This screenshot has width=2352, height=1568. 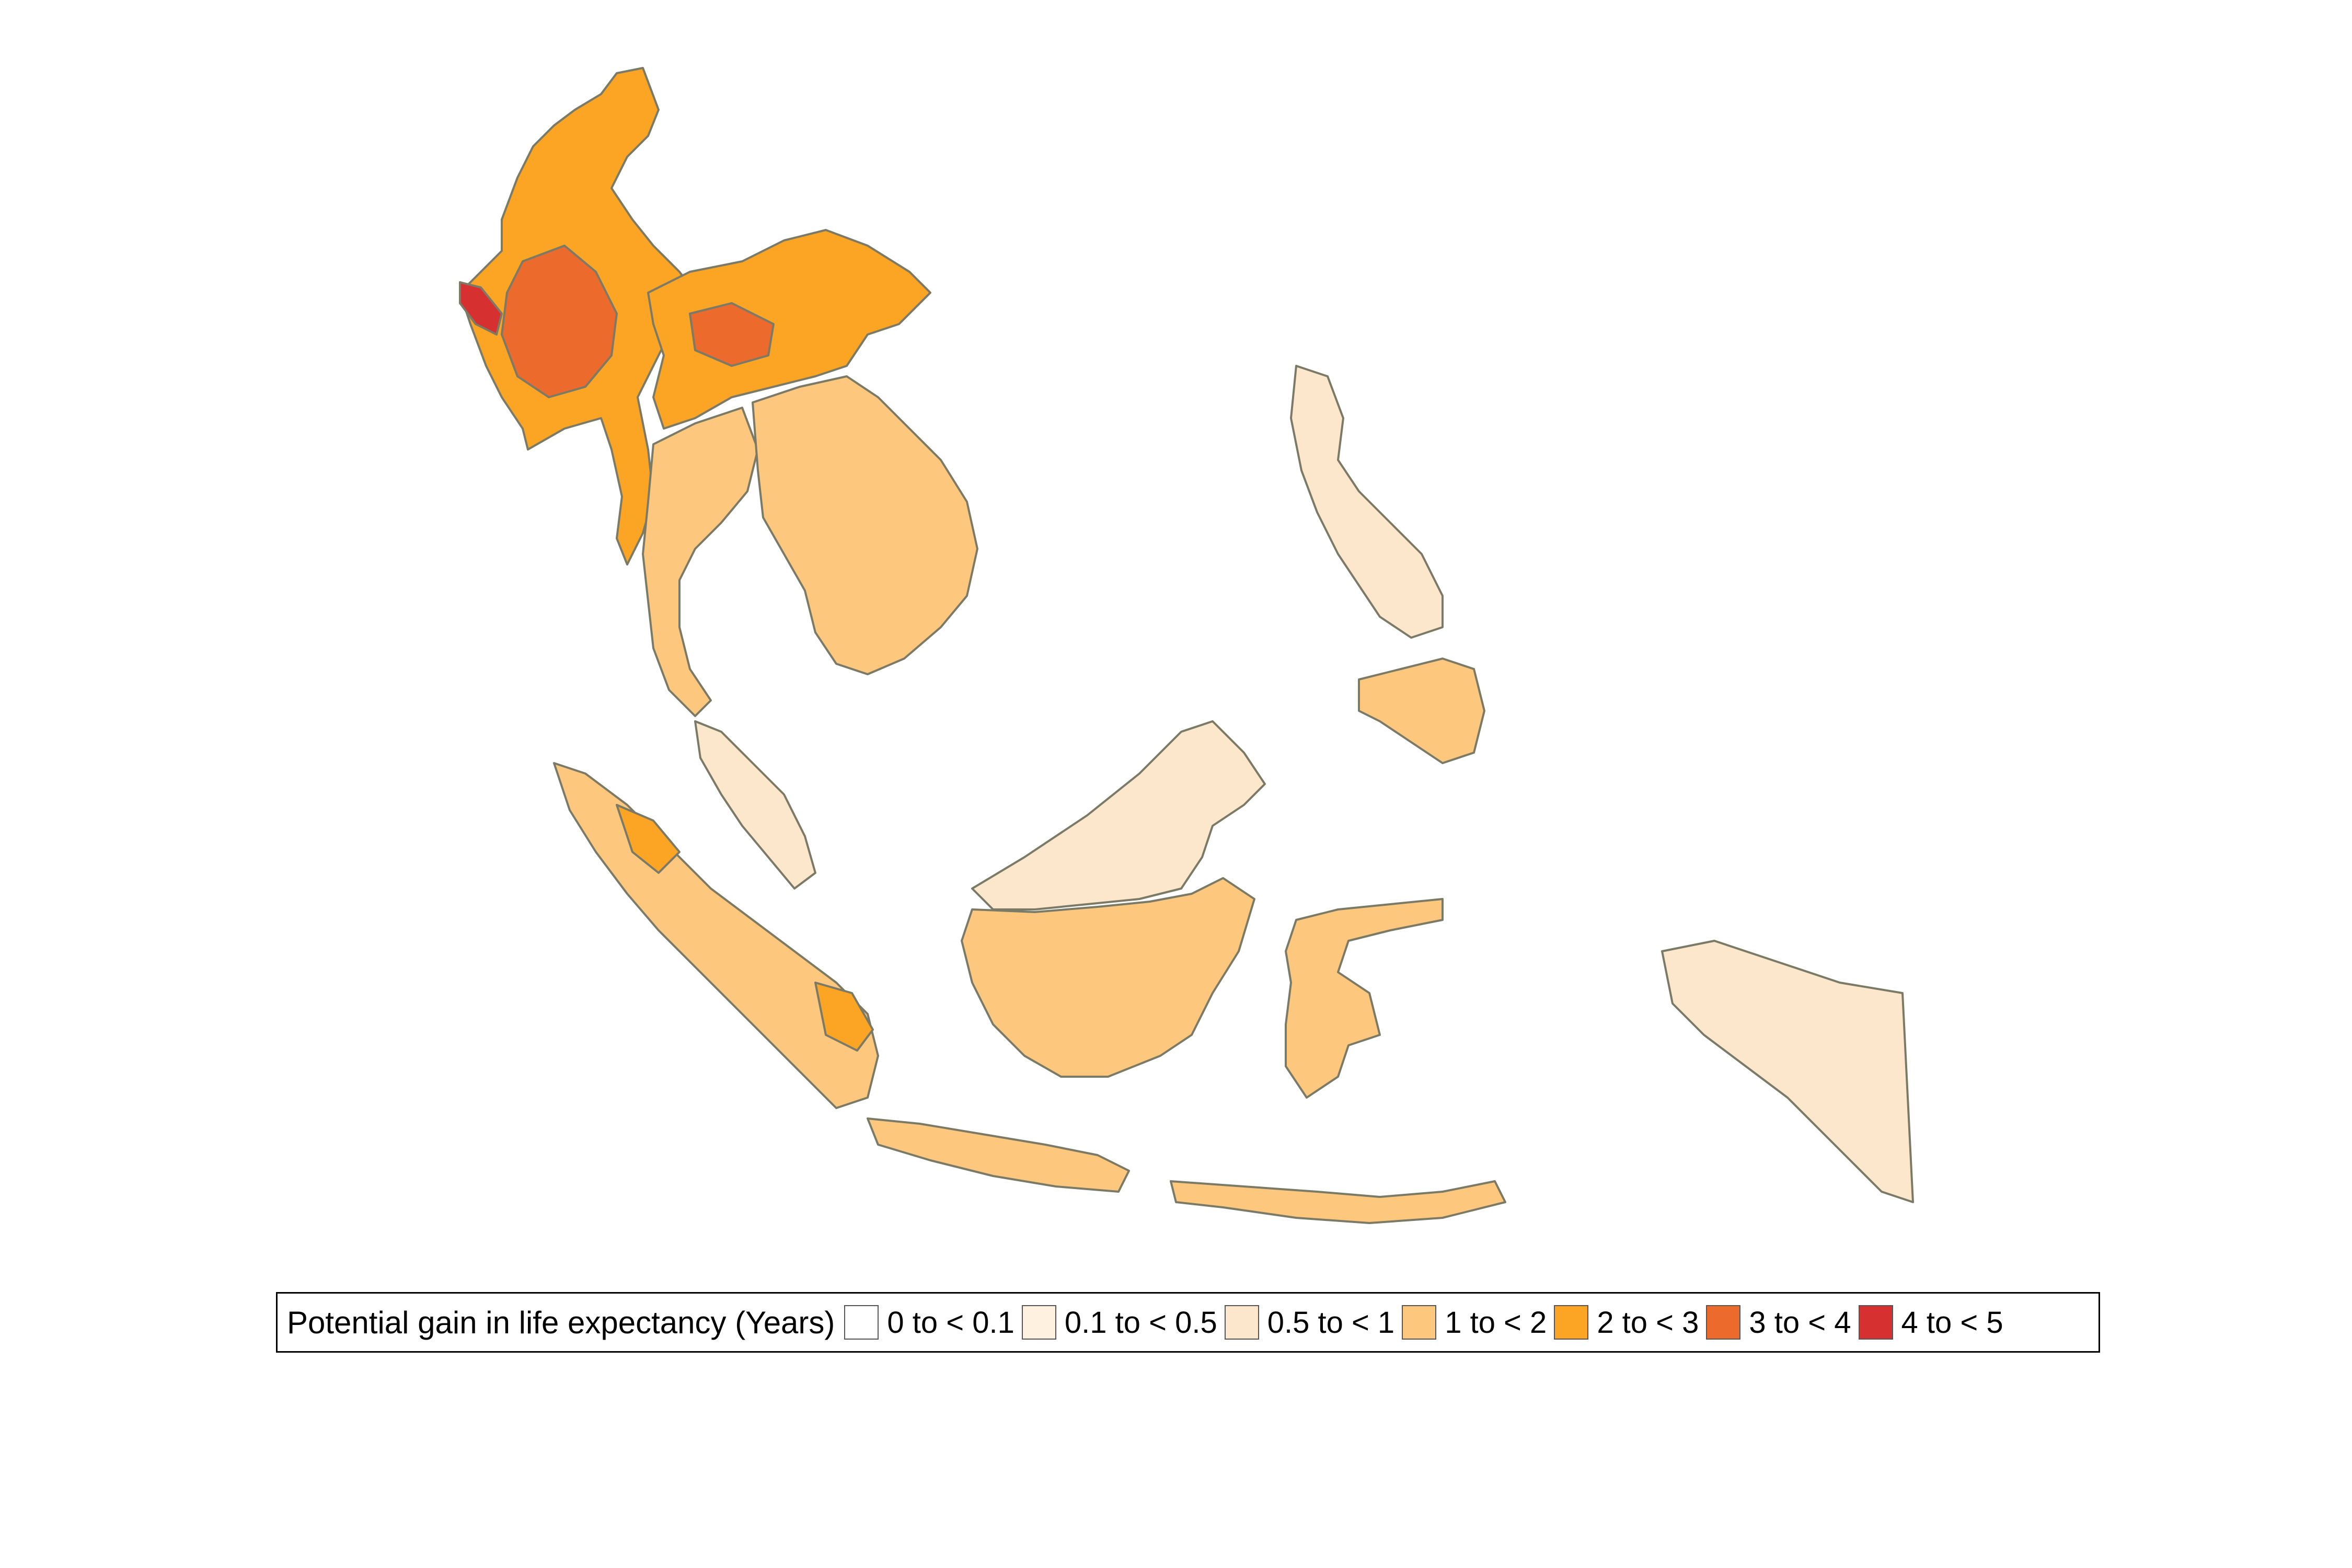 What do you see at coordinates (1787, 1071) in the screenshot?
I see `region-papua` at bounding box center [1787, 1071].